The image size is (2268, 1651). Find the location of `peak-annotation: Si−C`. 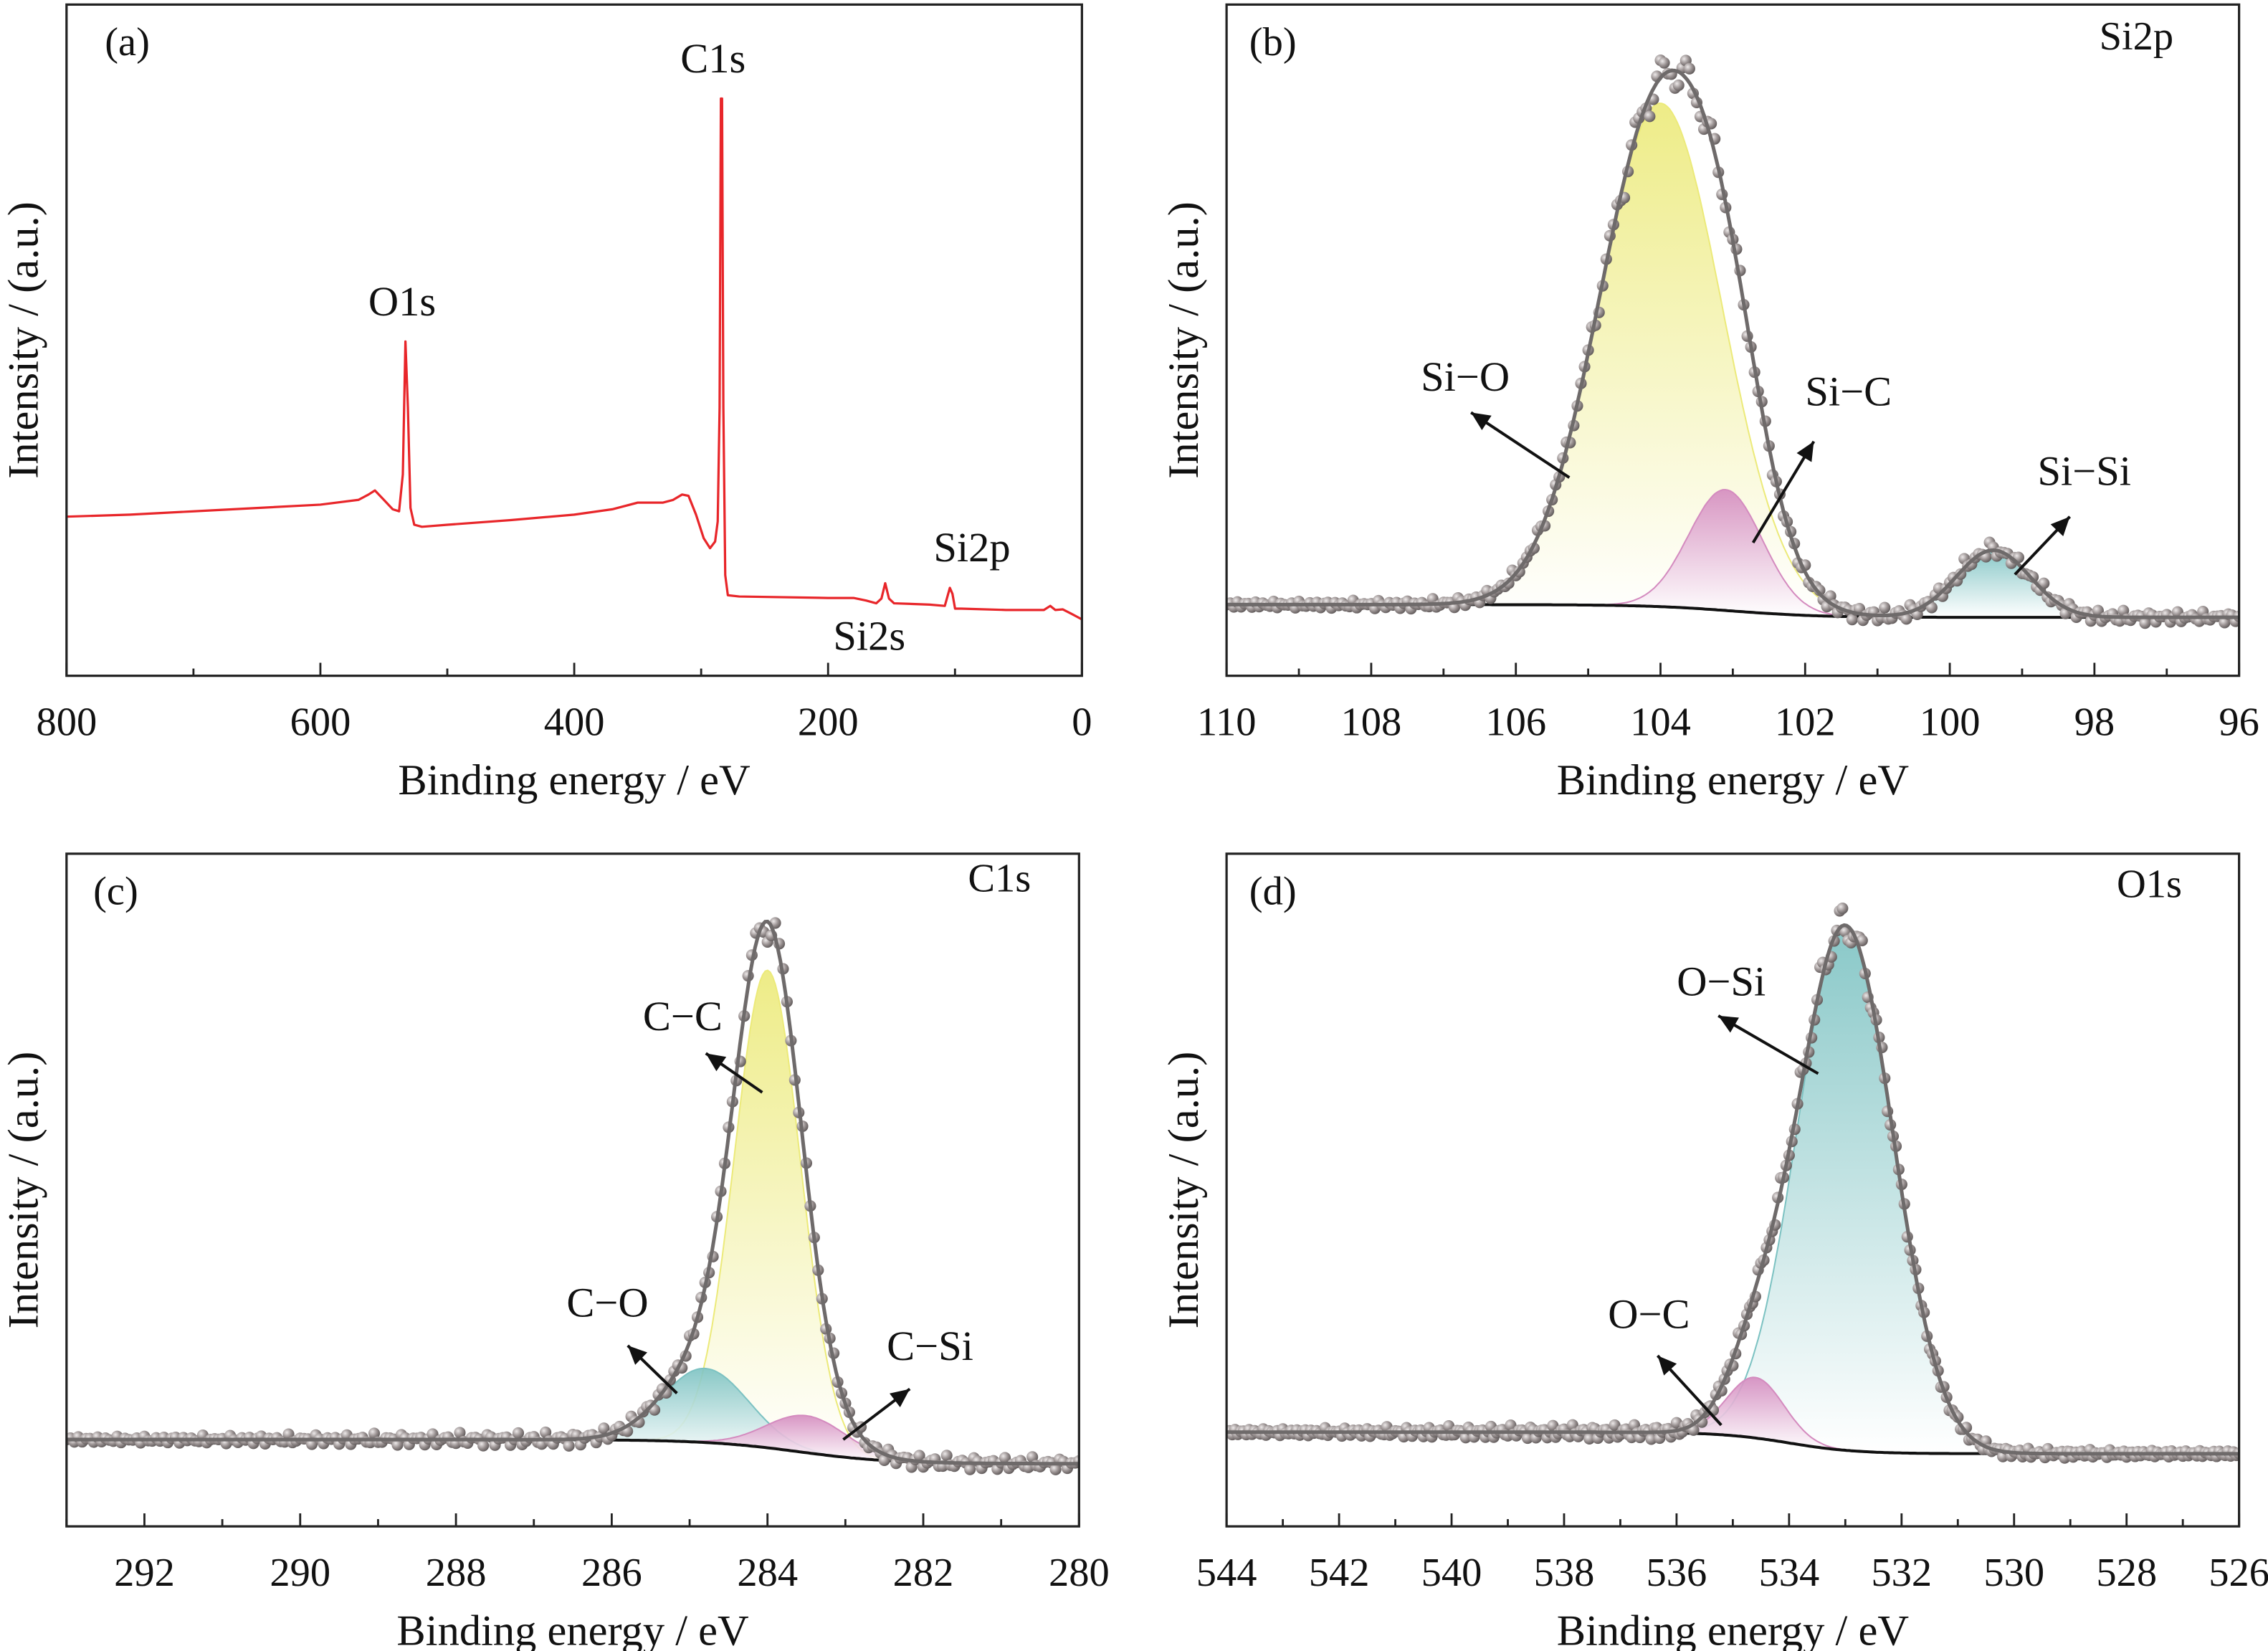

peak-annotation: Si−C is located at coordinates (1848, 391).